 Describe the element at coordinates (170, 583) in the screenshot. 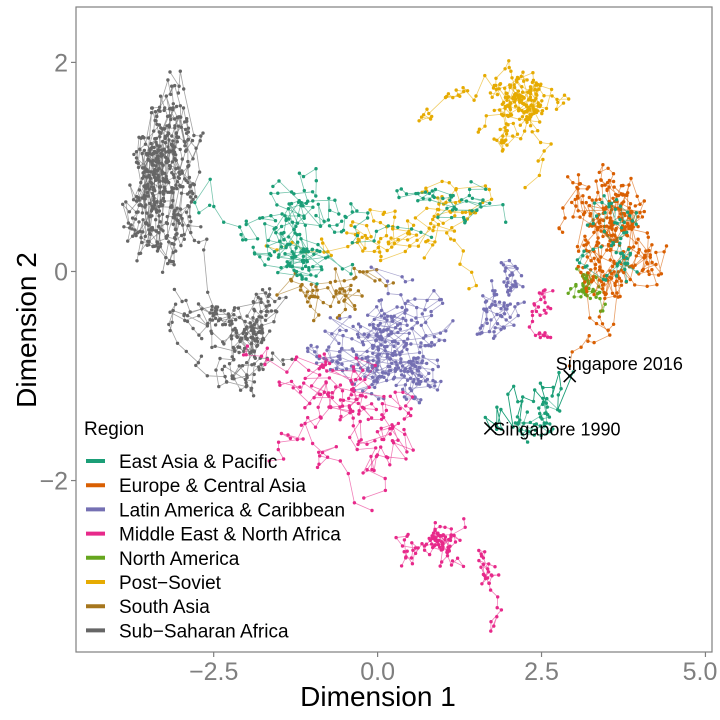

I see `legend-label: Post−Soviet` at that location.